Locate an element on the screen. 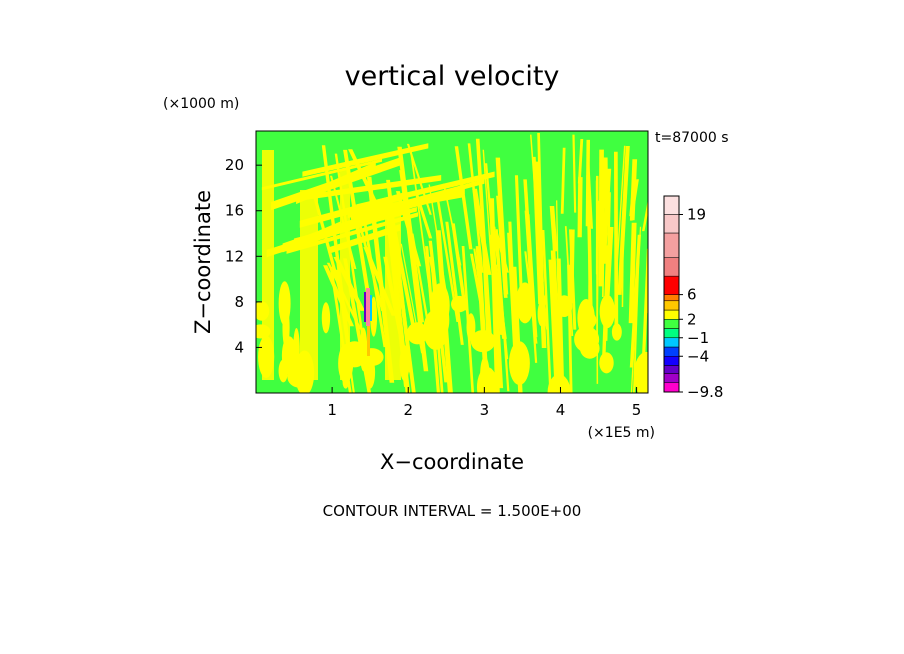 This screenshot has width=904, height=654. contour-interval-note: CONTOUR INTERVAL = 1.500E+00 is located at coordinates (452, 511).